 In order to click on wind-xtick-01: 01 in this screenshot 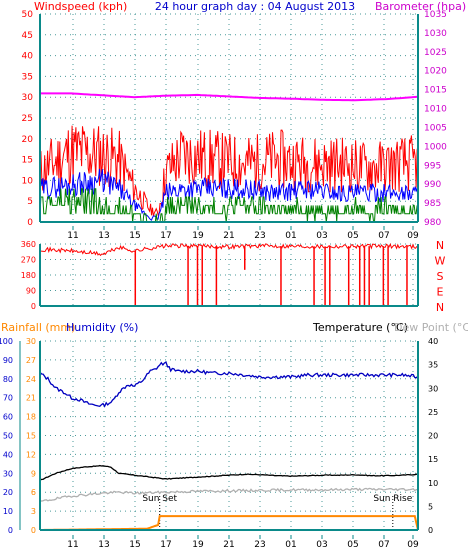, I will do `click(290, 236)`.